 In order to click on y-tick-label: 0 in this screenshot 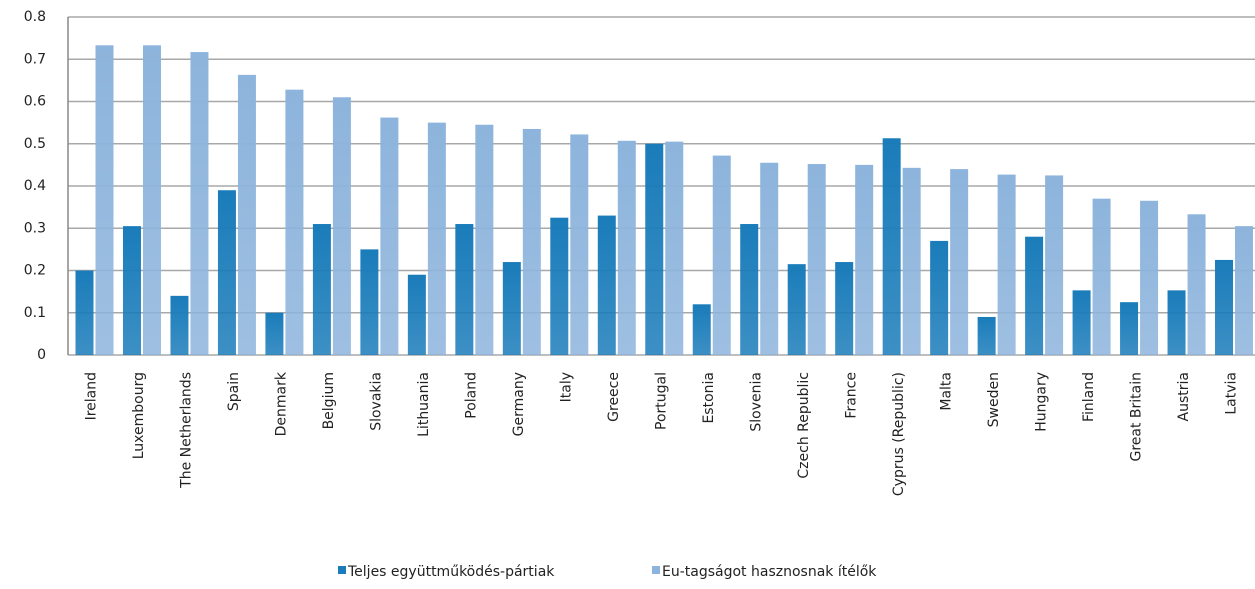, I will do `click(41, 355)`.